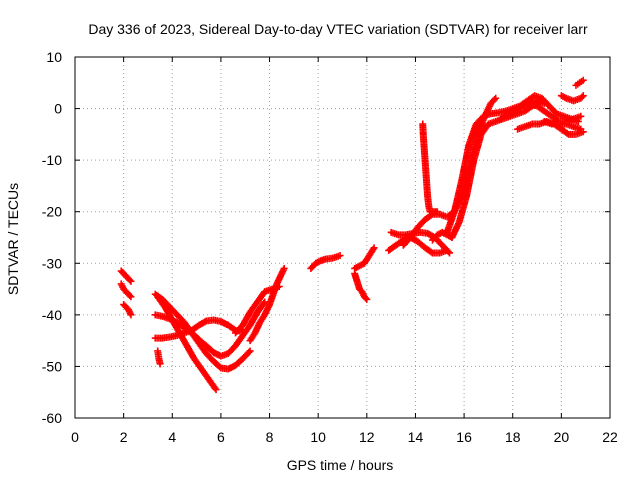  What do you see at coordinates (270, 437) in the screenshot?
I see `x-tick-label: 8` at bounding box center [270, 437].